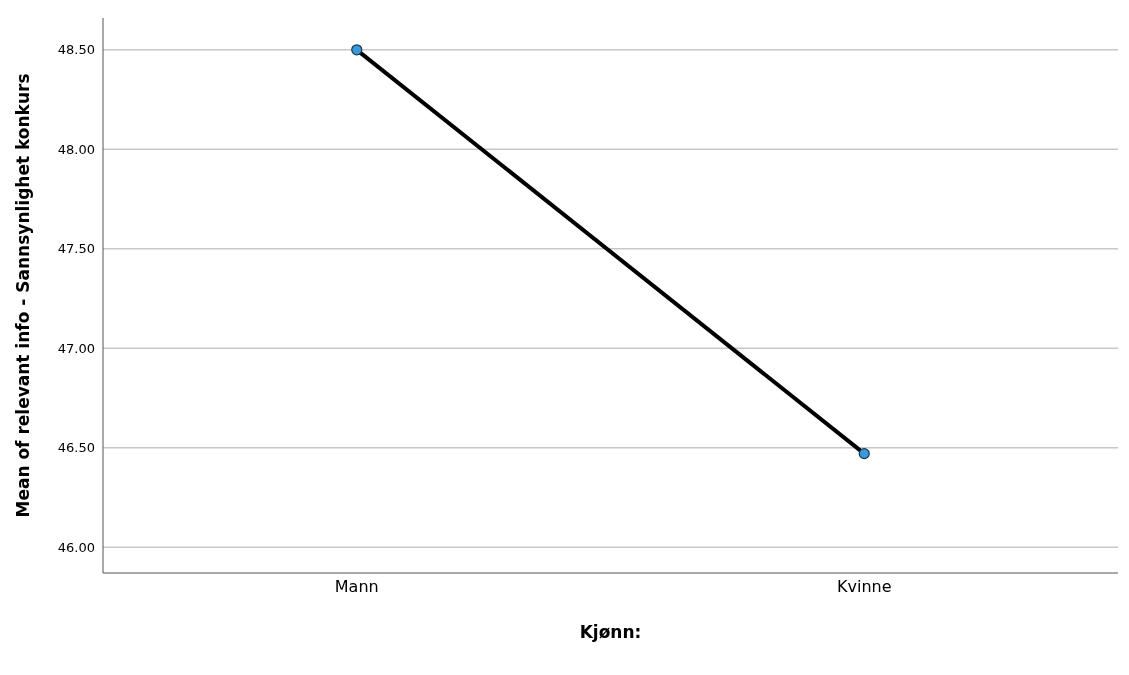 This screenshot has width=1129, height=675. Describe the element at coordinates (76, 149) in the screenshot. I see `y-tick-label: 48.00` at that location.